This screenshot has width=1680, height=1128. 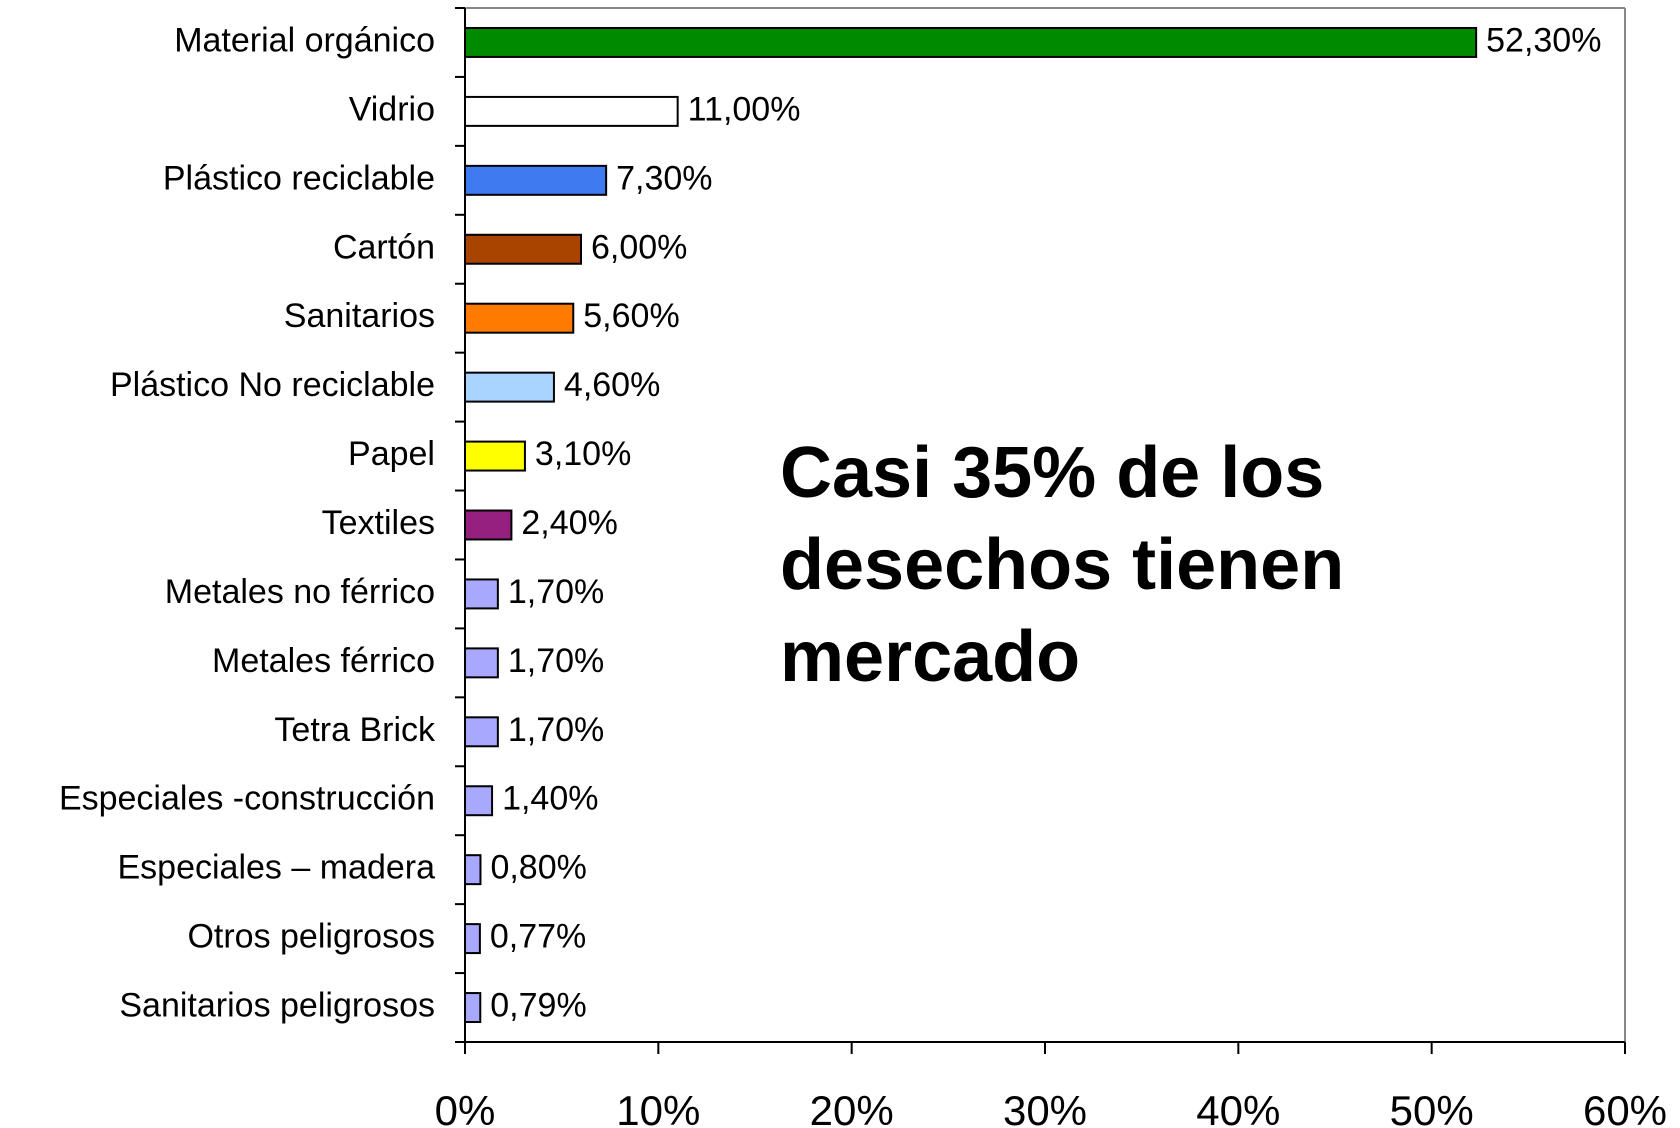 I want to click on x-tick-label: 10%, so click(x=658, y=1107).